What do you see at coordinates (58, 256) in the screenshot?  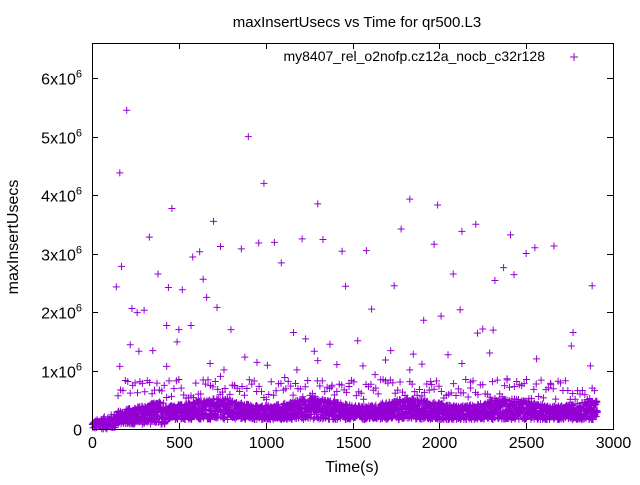 I see `y-tick-base: 3x10` at bounding box center [58, 256].